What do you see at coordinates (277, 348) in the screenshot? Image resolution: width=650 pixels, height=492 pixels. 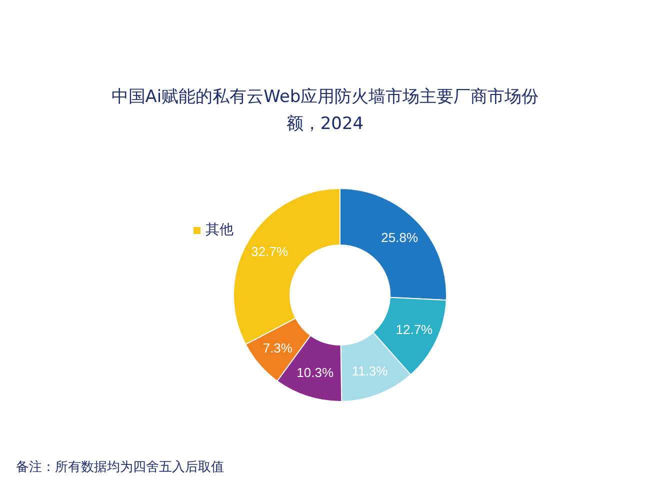 I see `data-label: 7.3%` at bounding box center [277, 348].